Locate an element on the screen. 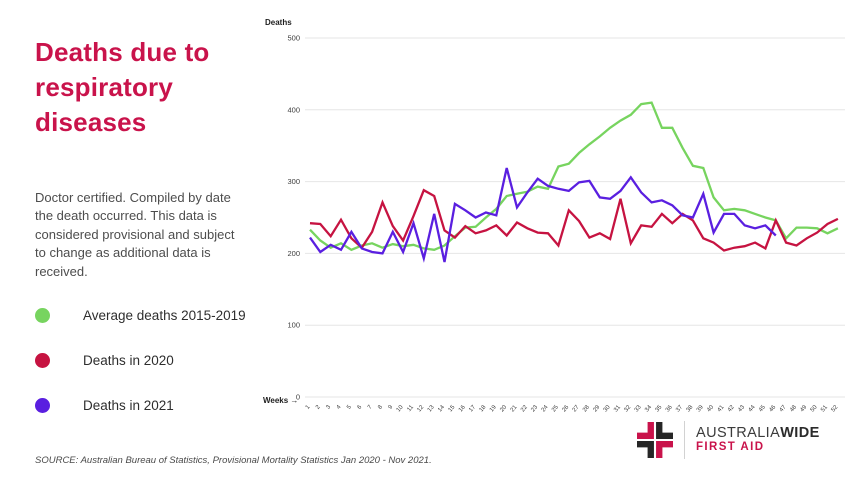  brand-name: AUSTRALIAWIDE is located at coordinates (758, 433).